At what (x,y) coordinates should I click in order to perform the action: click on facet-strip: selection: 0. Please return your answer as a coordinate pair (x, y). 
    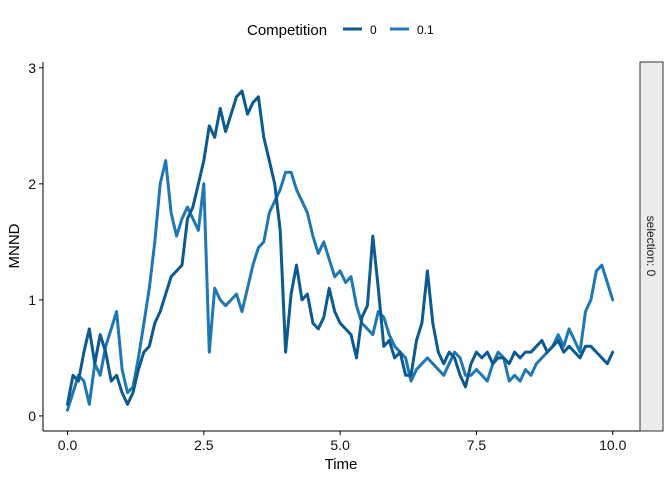
    Looking at the image, I should click on (651, 246).